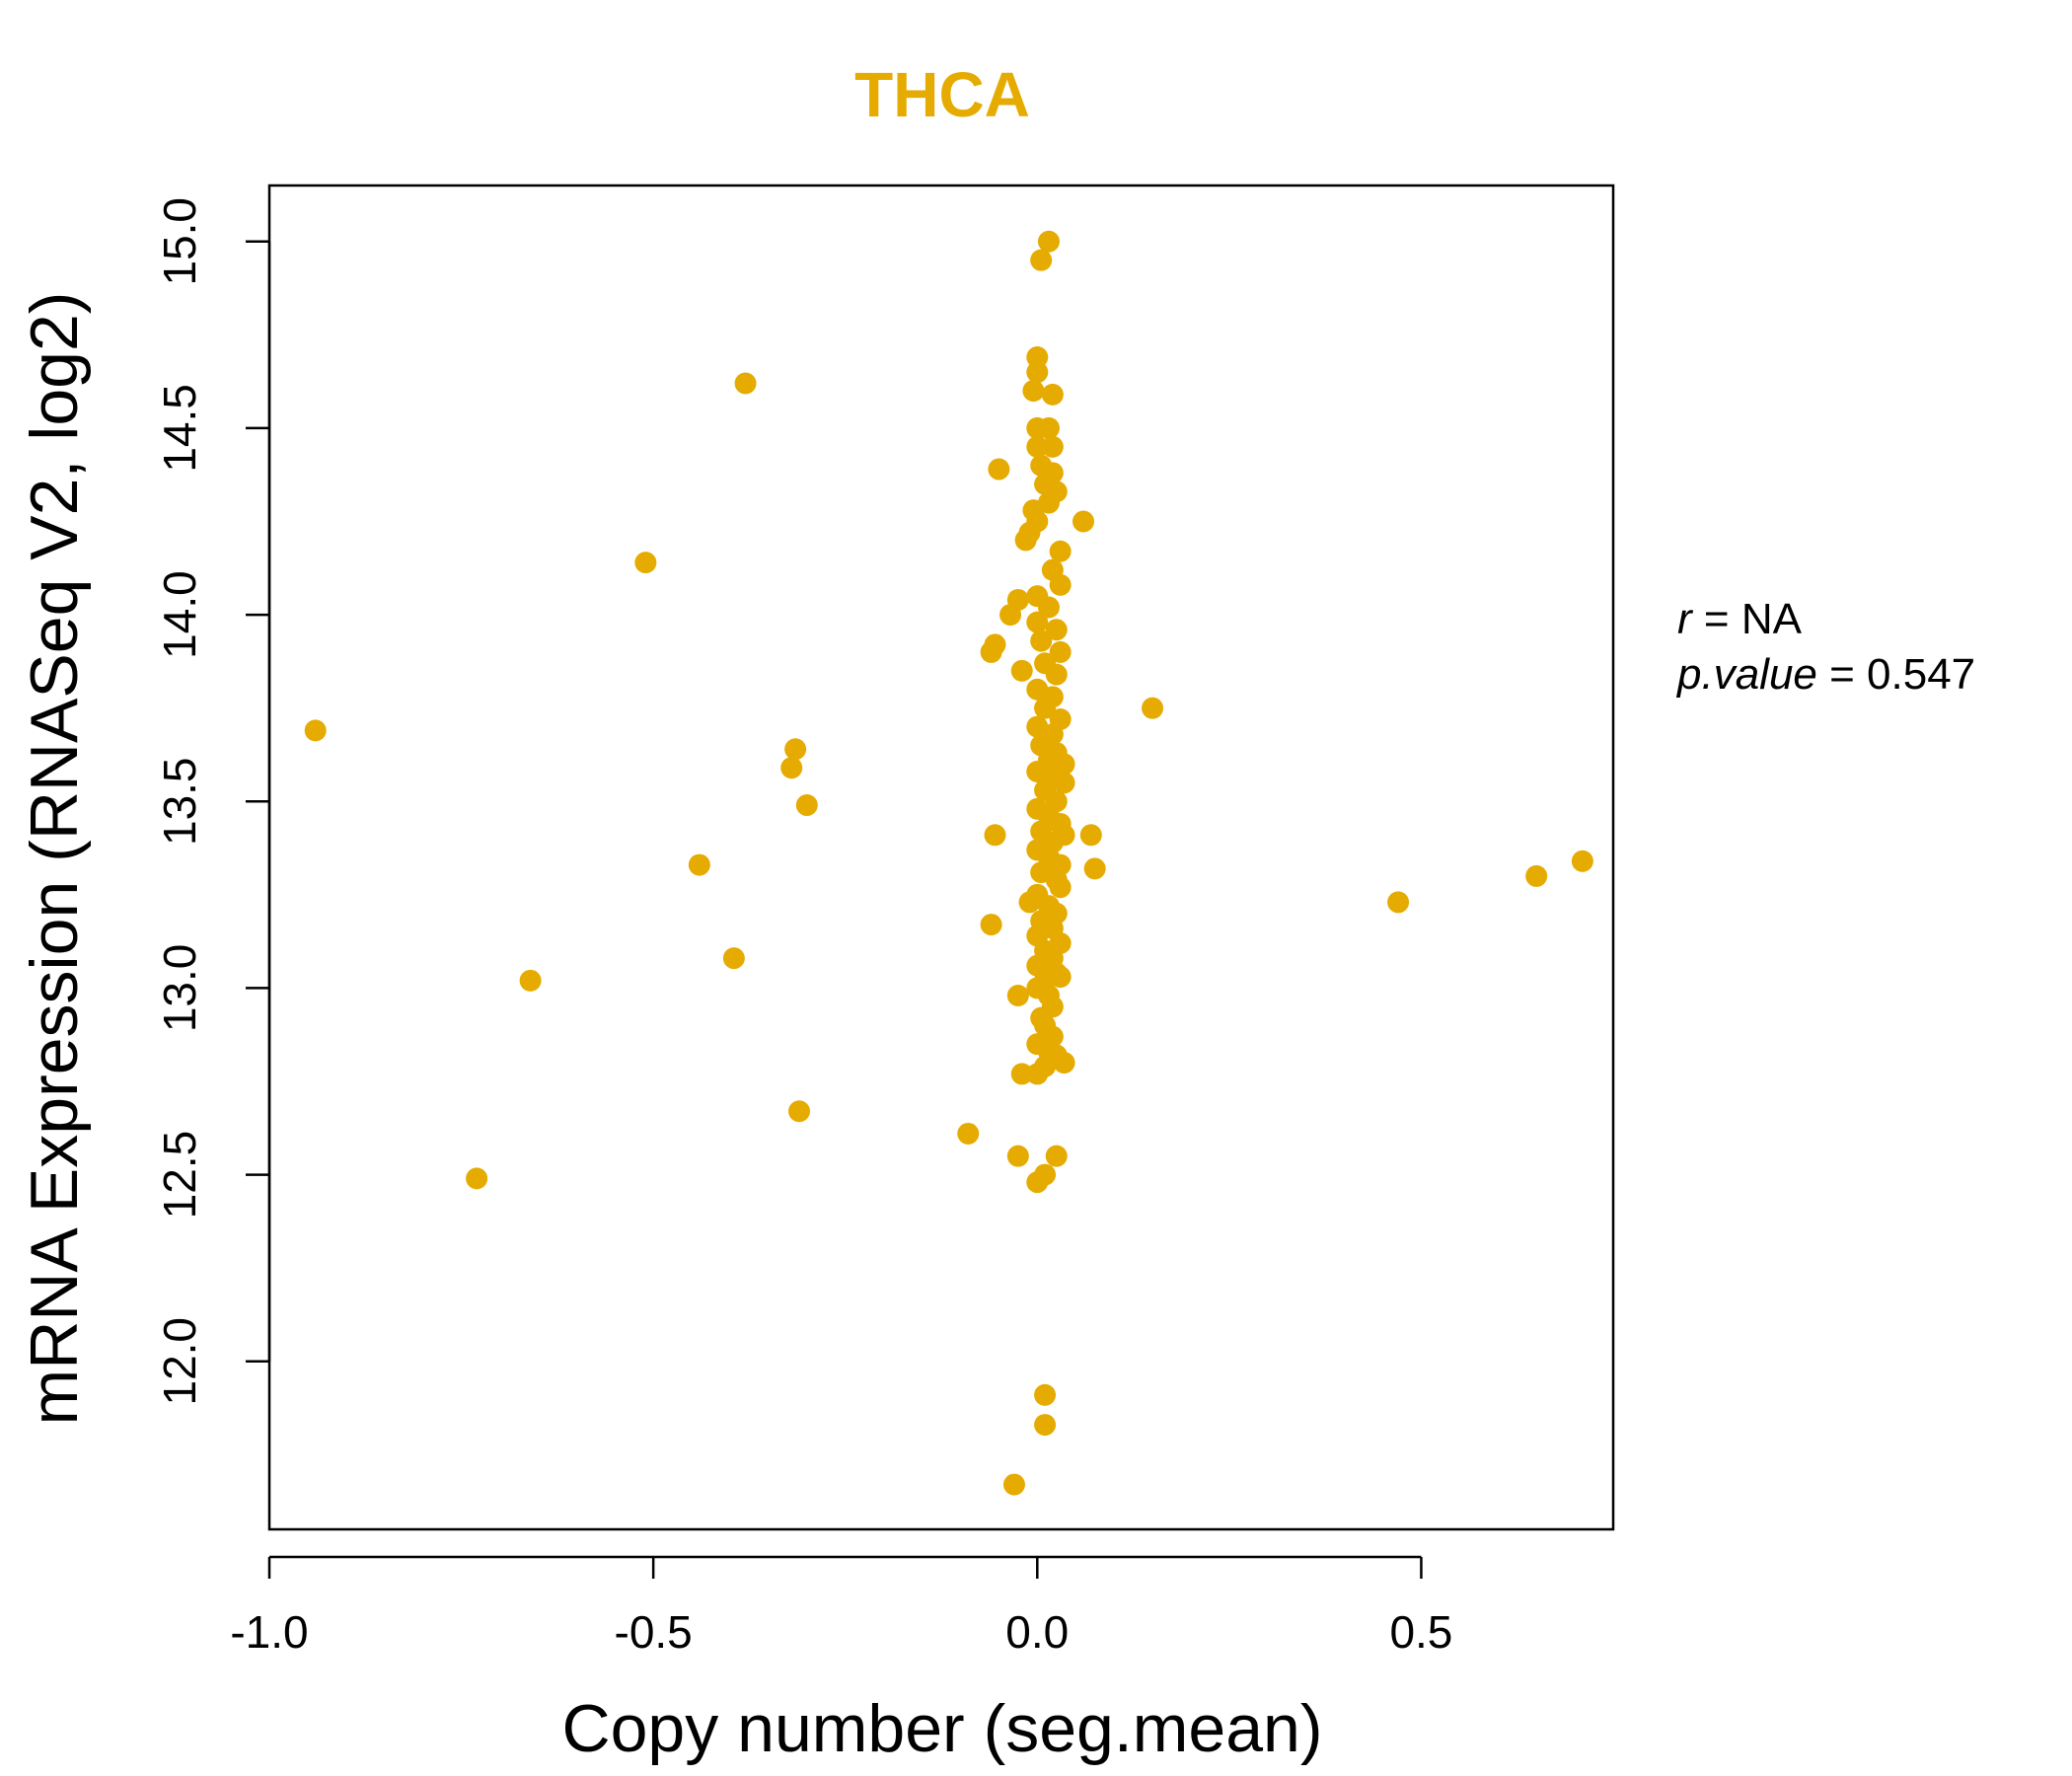  What do you see at coordinates (1842, 674) in the screenshot?
I see `p-equals: =` at bounding box center [1842, 674].